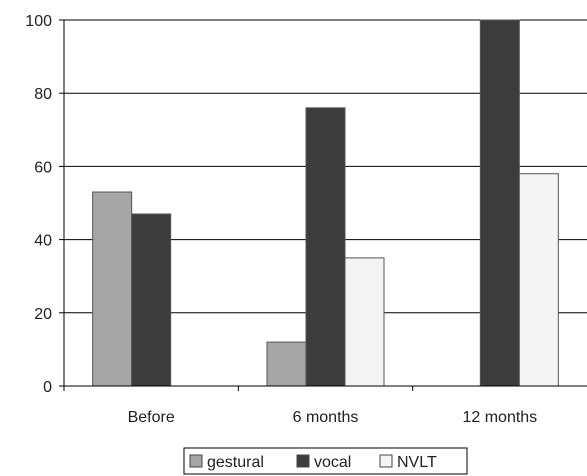  I want to click on y-tick-label: 60, so click(43, 167).